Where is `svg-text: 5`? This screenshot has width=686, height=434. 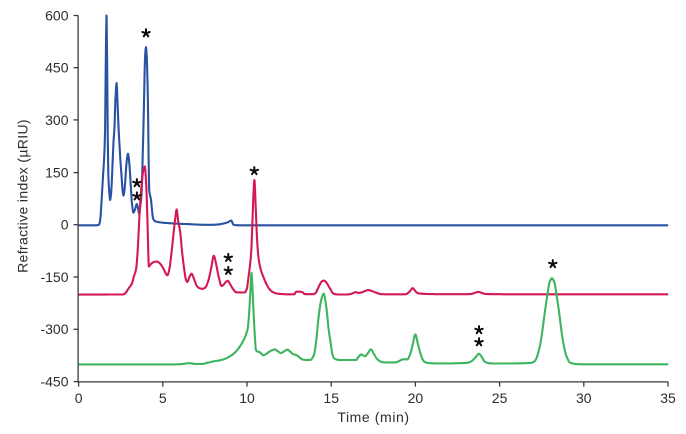 svg-text: 5 is located at coordinates (163, 398).